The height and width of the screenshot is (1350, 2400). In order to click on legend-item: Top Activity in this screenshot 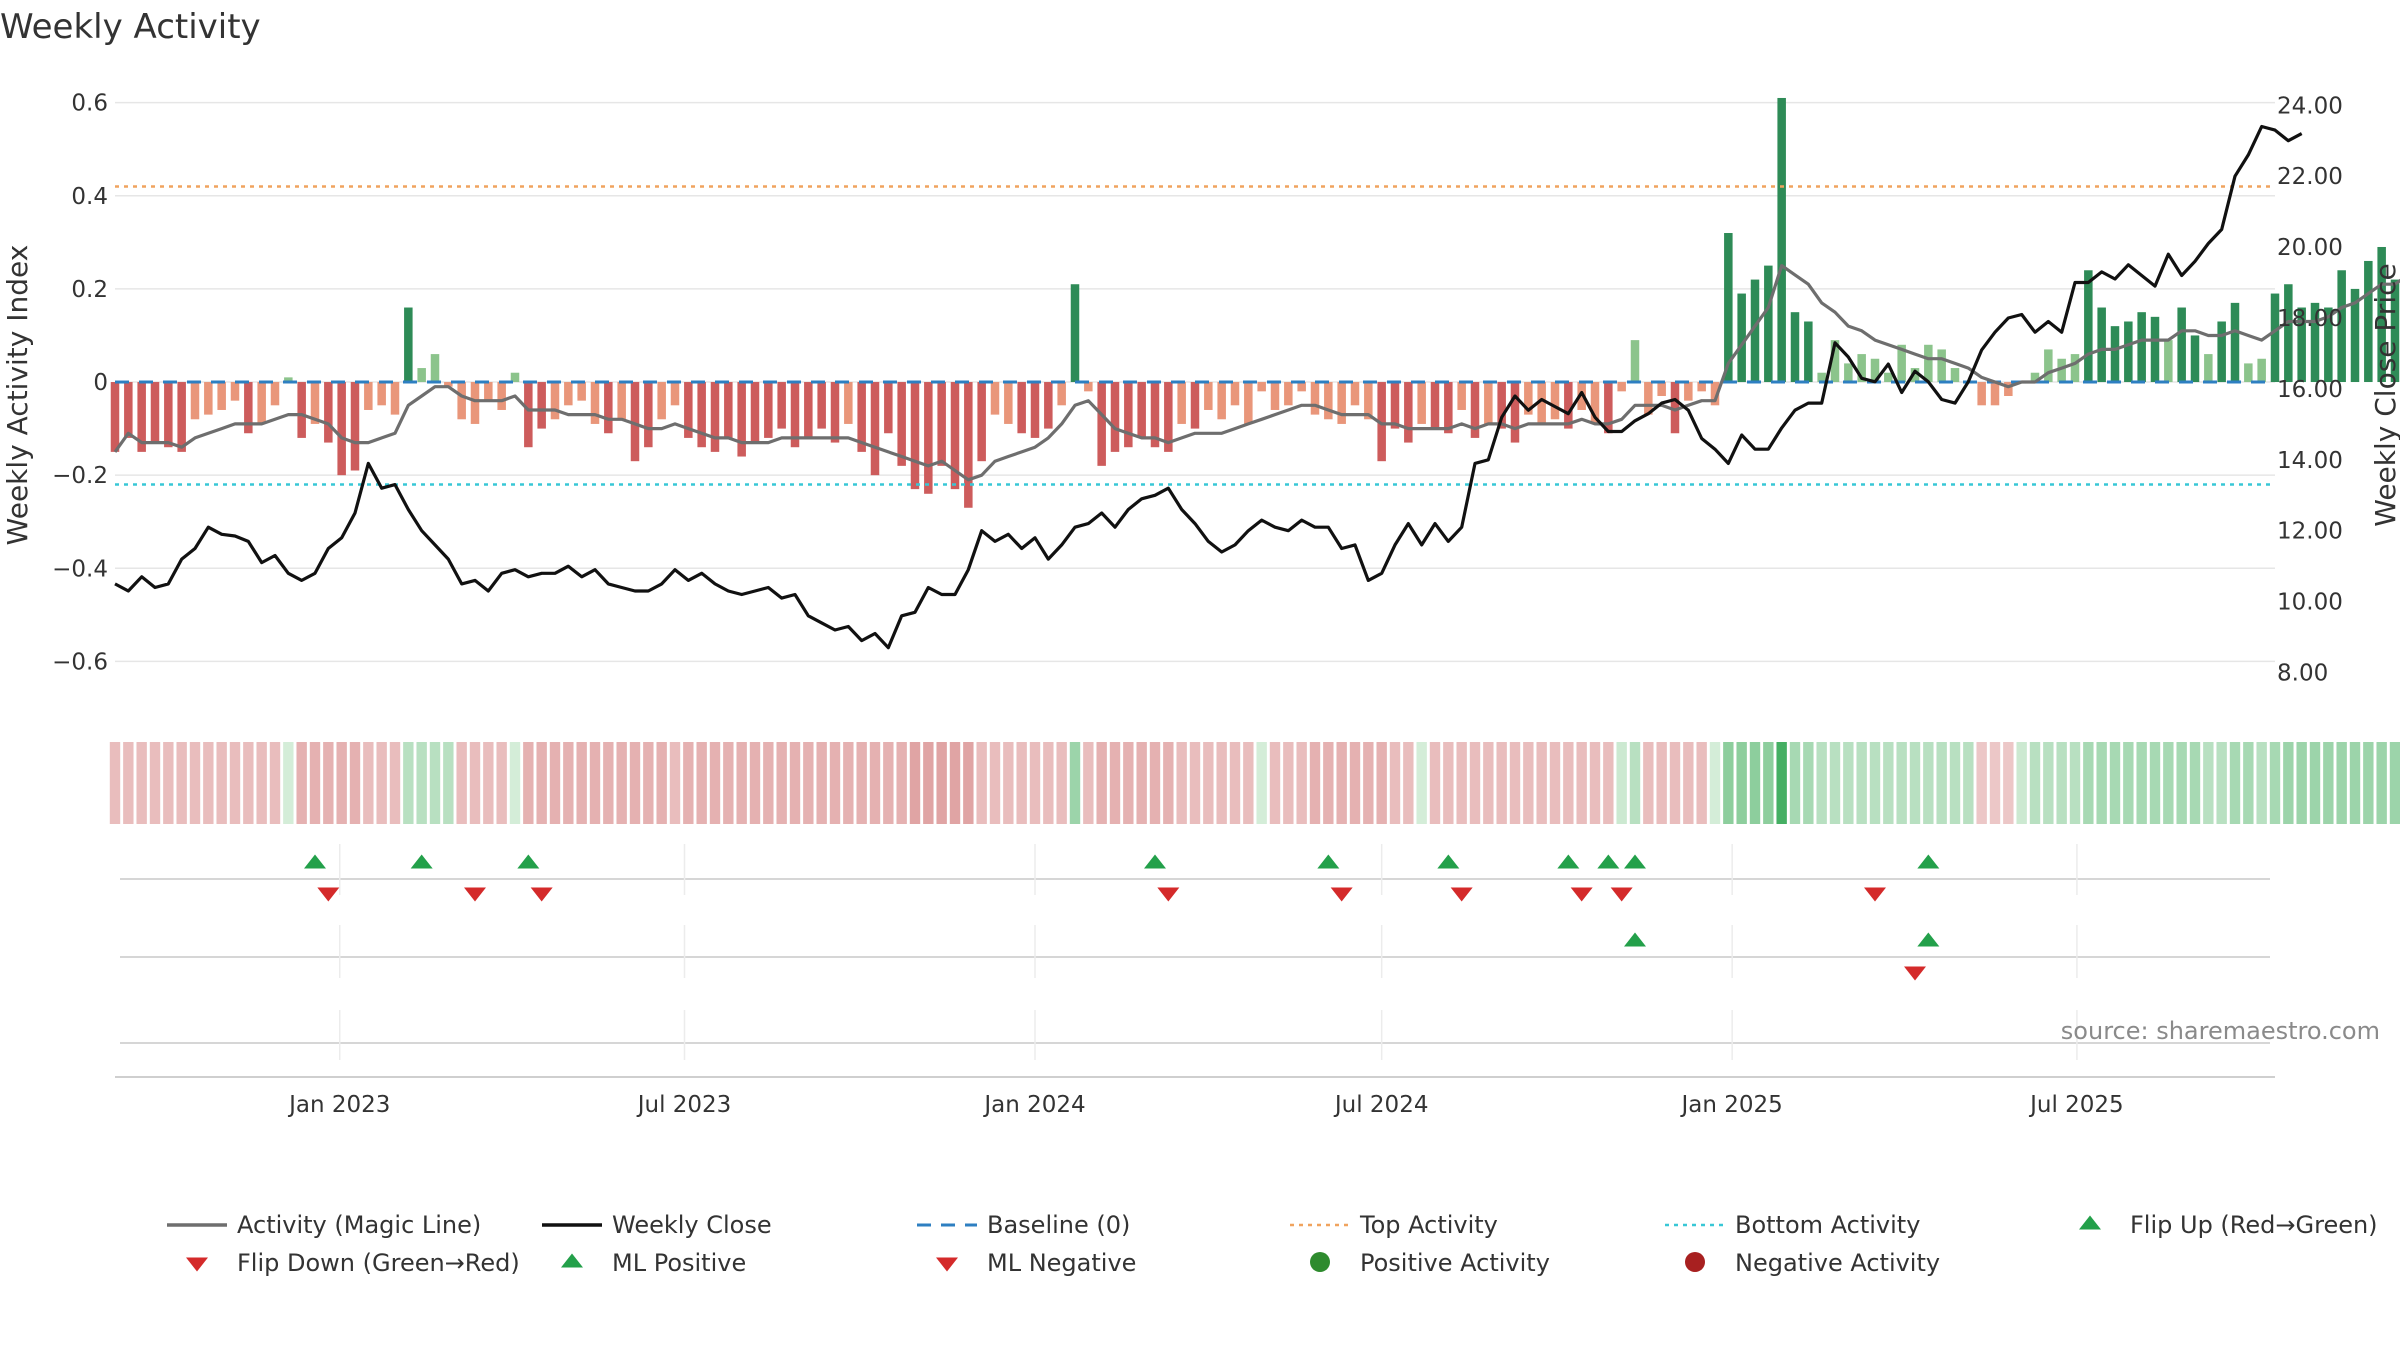, I will do `click(1394, 1225)`.